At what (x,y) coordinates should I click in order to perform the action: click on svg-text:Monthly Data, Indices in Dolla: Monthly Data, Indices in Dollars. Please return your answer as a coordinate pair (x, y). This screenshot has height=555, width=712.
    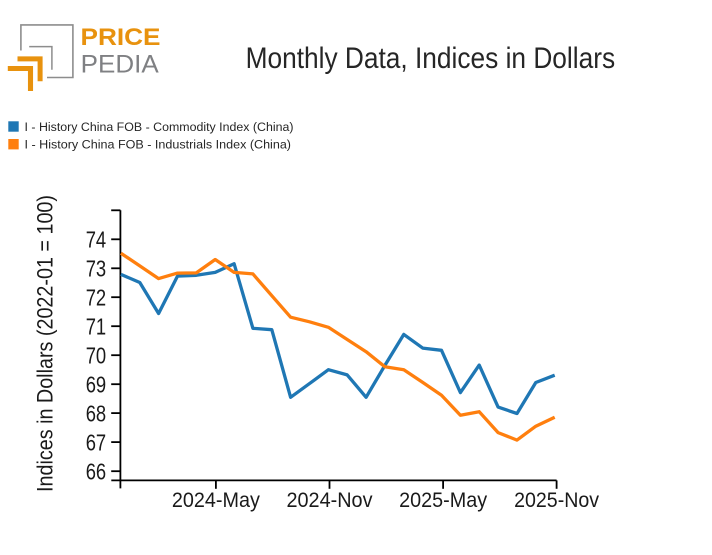
    Looking at the image, I should click on (430, 58).